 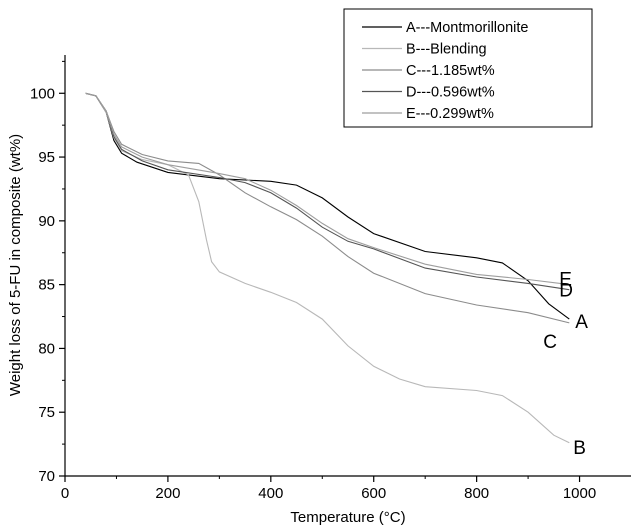 I want to click on y-tick-label: 85, so click(x=46, y=285).